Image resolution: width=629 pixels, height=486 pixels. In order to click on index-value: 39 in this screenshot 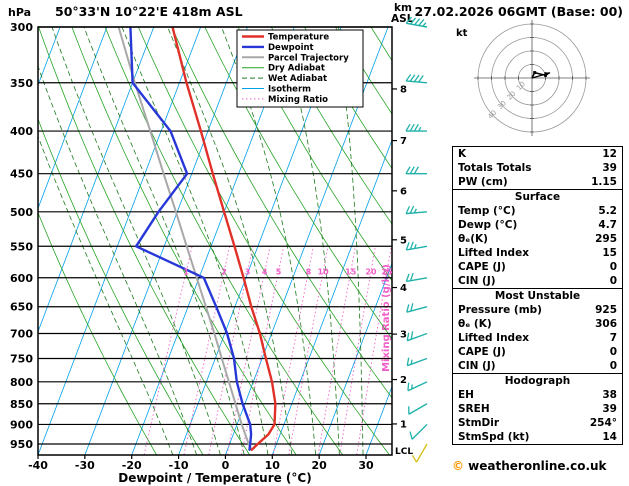, I will do `click(609, 168)`.